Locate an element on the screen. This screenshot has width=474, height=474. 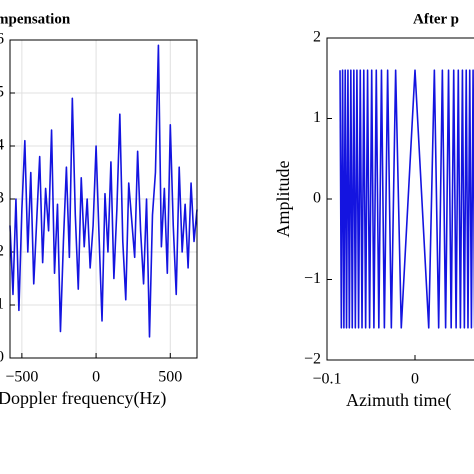
x-axis-label: Doppler frequency(Hz) is located at coordinates (83, 398).